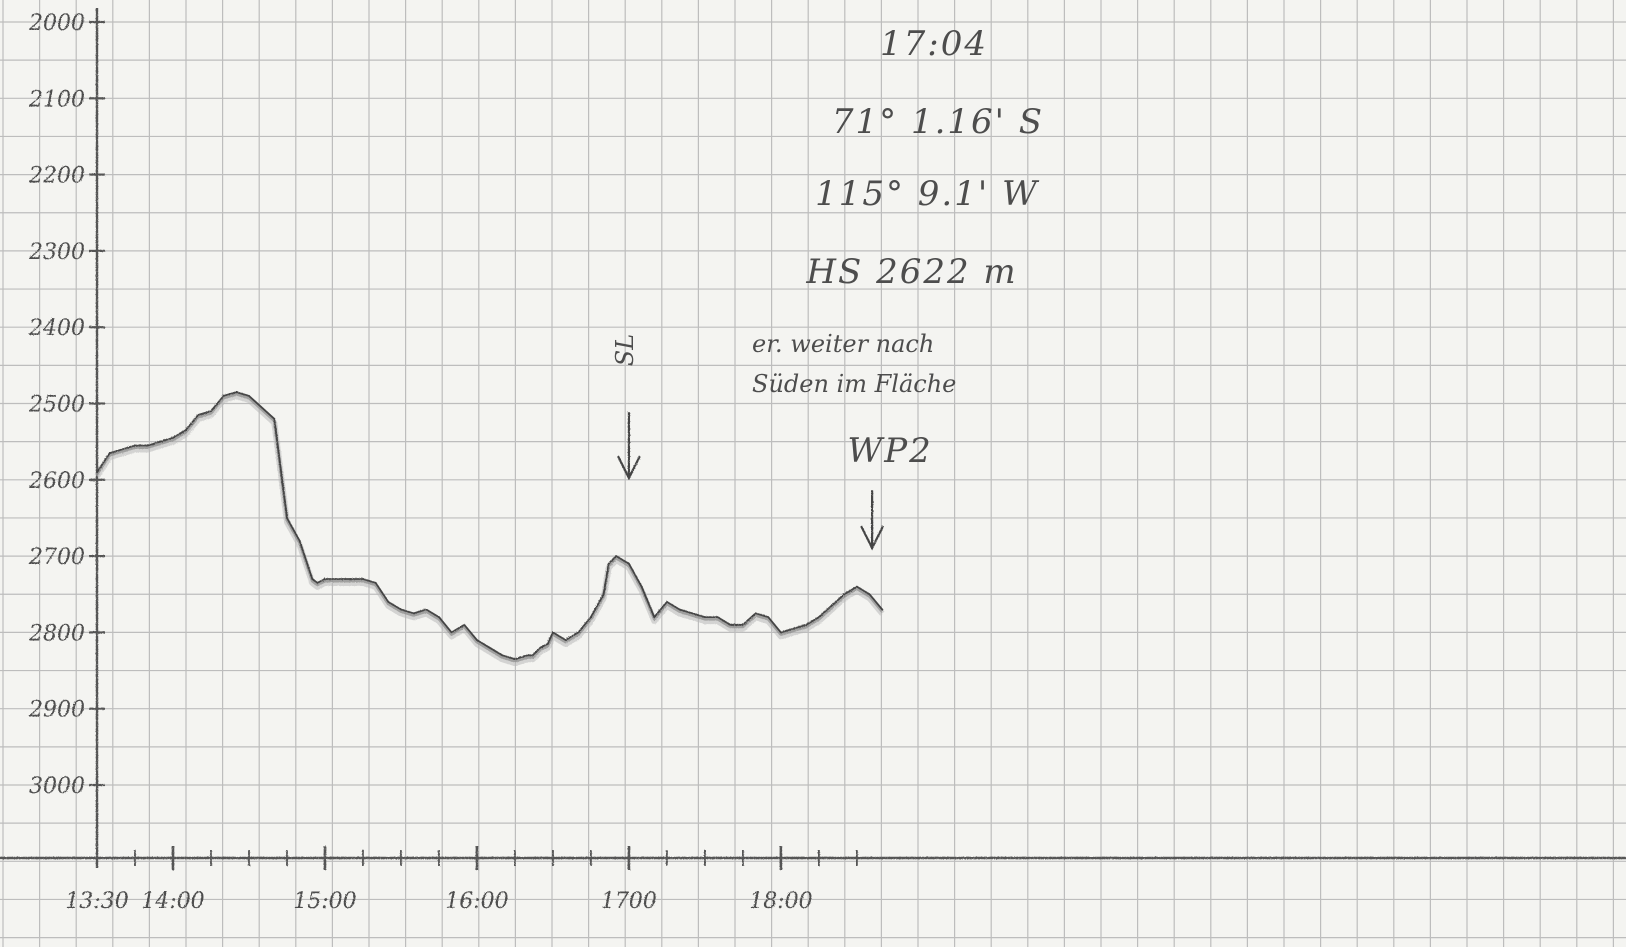 The height and width of the screenshot is (947, 1626). What do you see at coordinates (872, 520) in the screenshot?
I see `marker-wp2-arrow-icon` at bounding box center [872, 520].